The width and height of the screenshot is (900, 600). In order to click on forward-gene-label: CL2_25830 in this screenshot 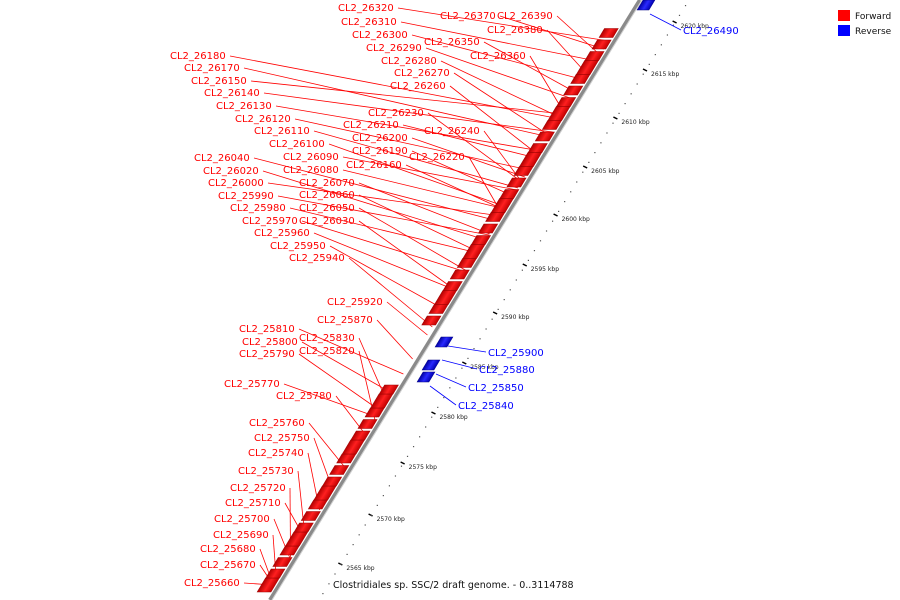, I will do `click(327, 338)`.